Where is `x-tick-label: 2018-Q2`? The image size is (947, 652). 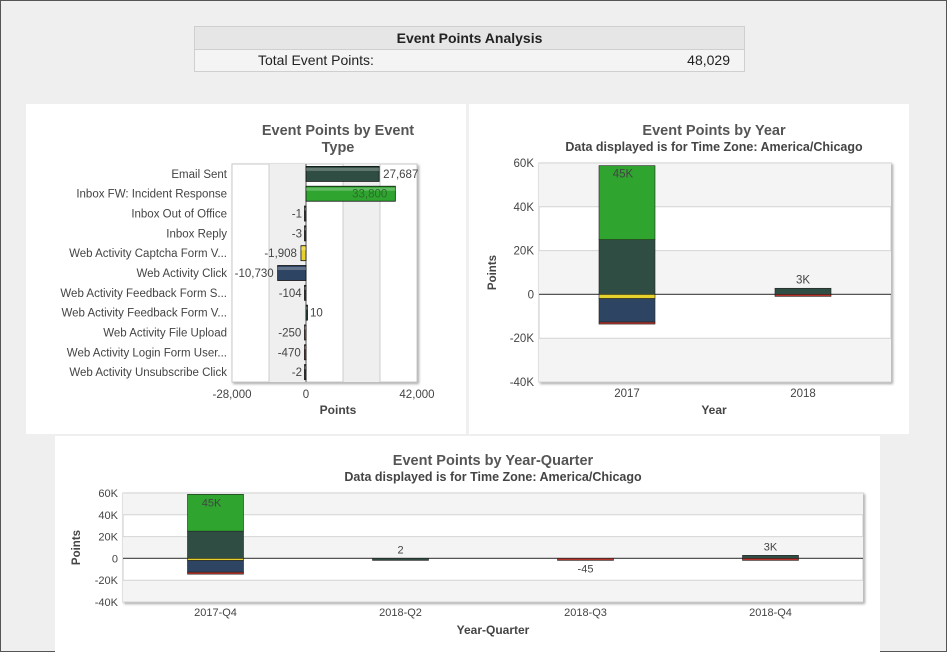 x-tick-label: 2018-Q2 is located at coordinates (400, 613).